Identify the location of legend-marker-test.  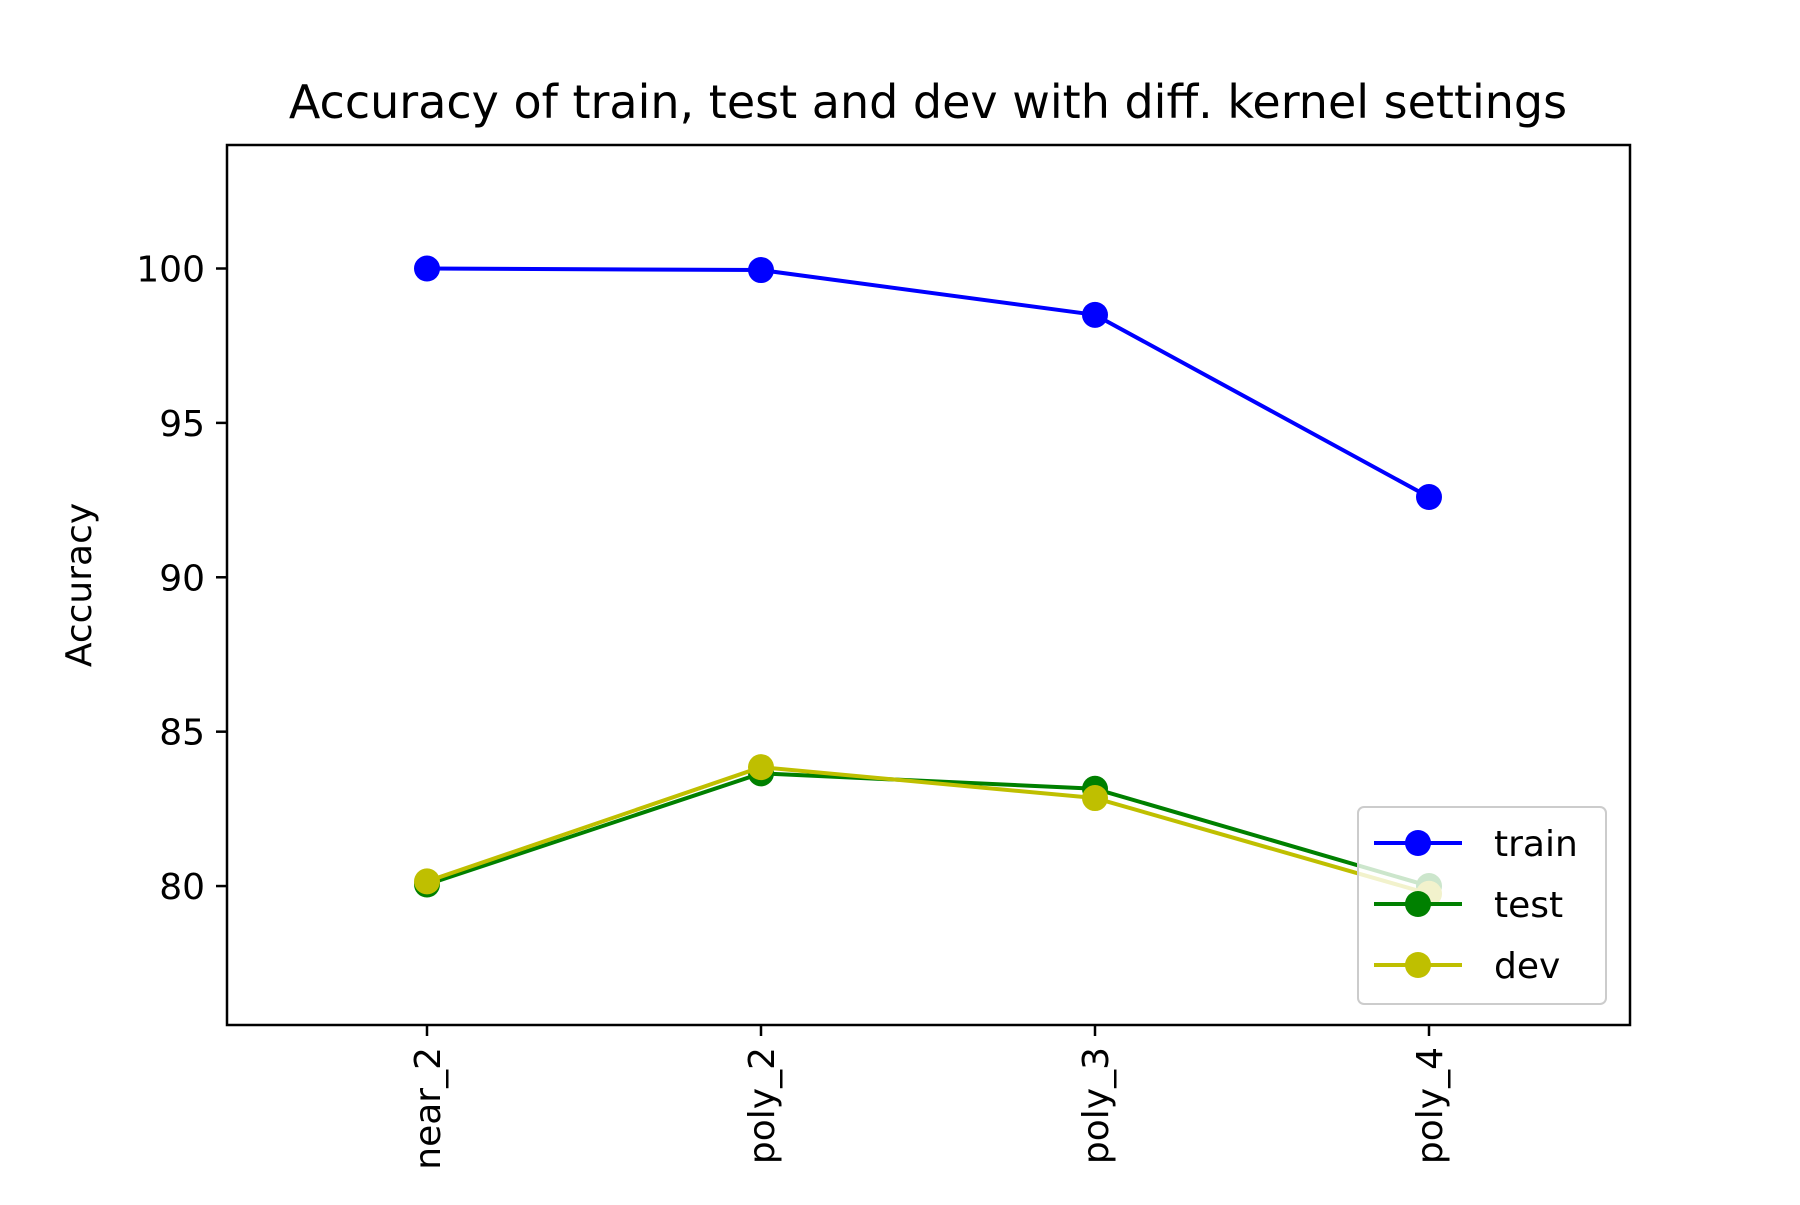
(1418, 904).